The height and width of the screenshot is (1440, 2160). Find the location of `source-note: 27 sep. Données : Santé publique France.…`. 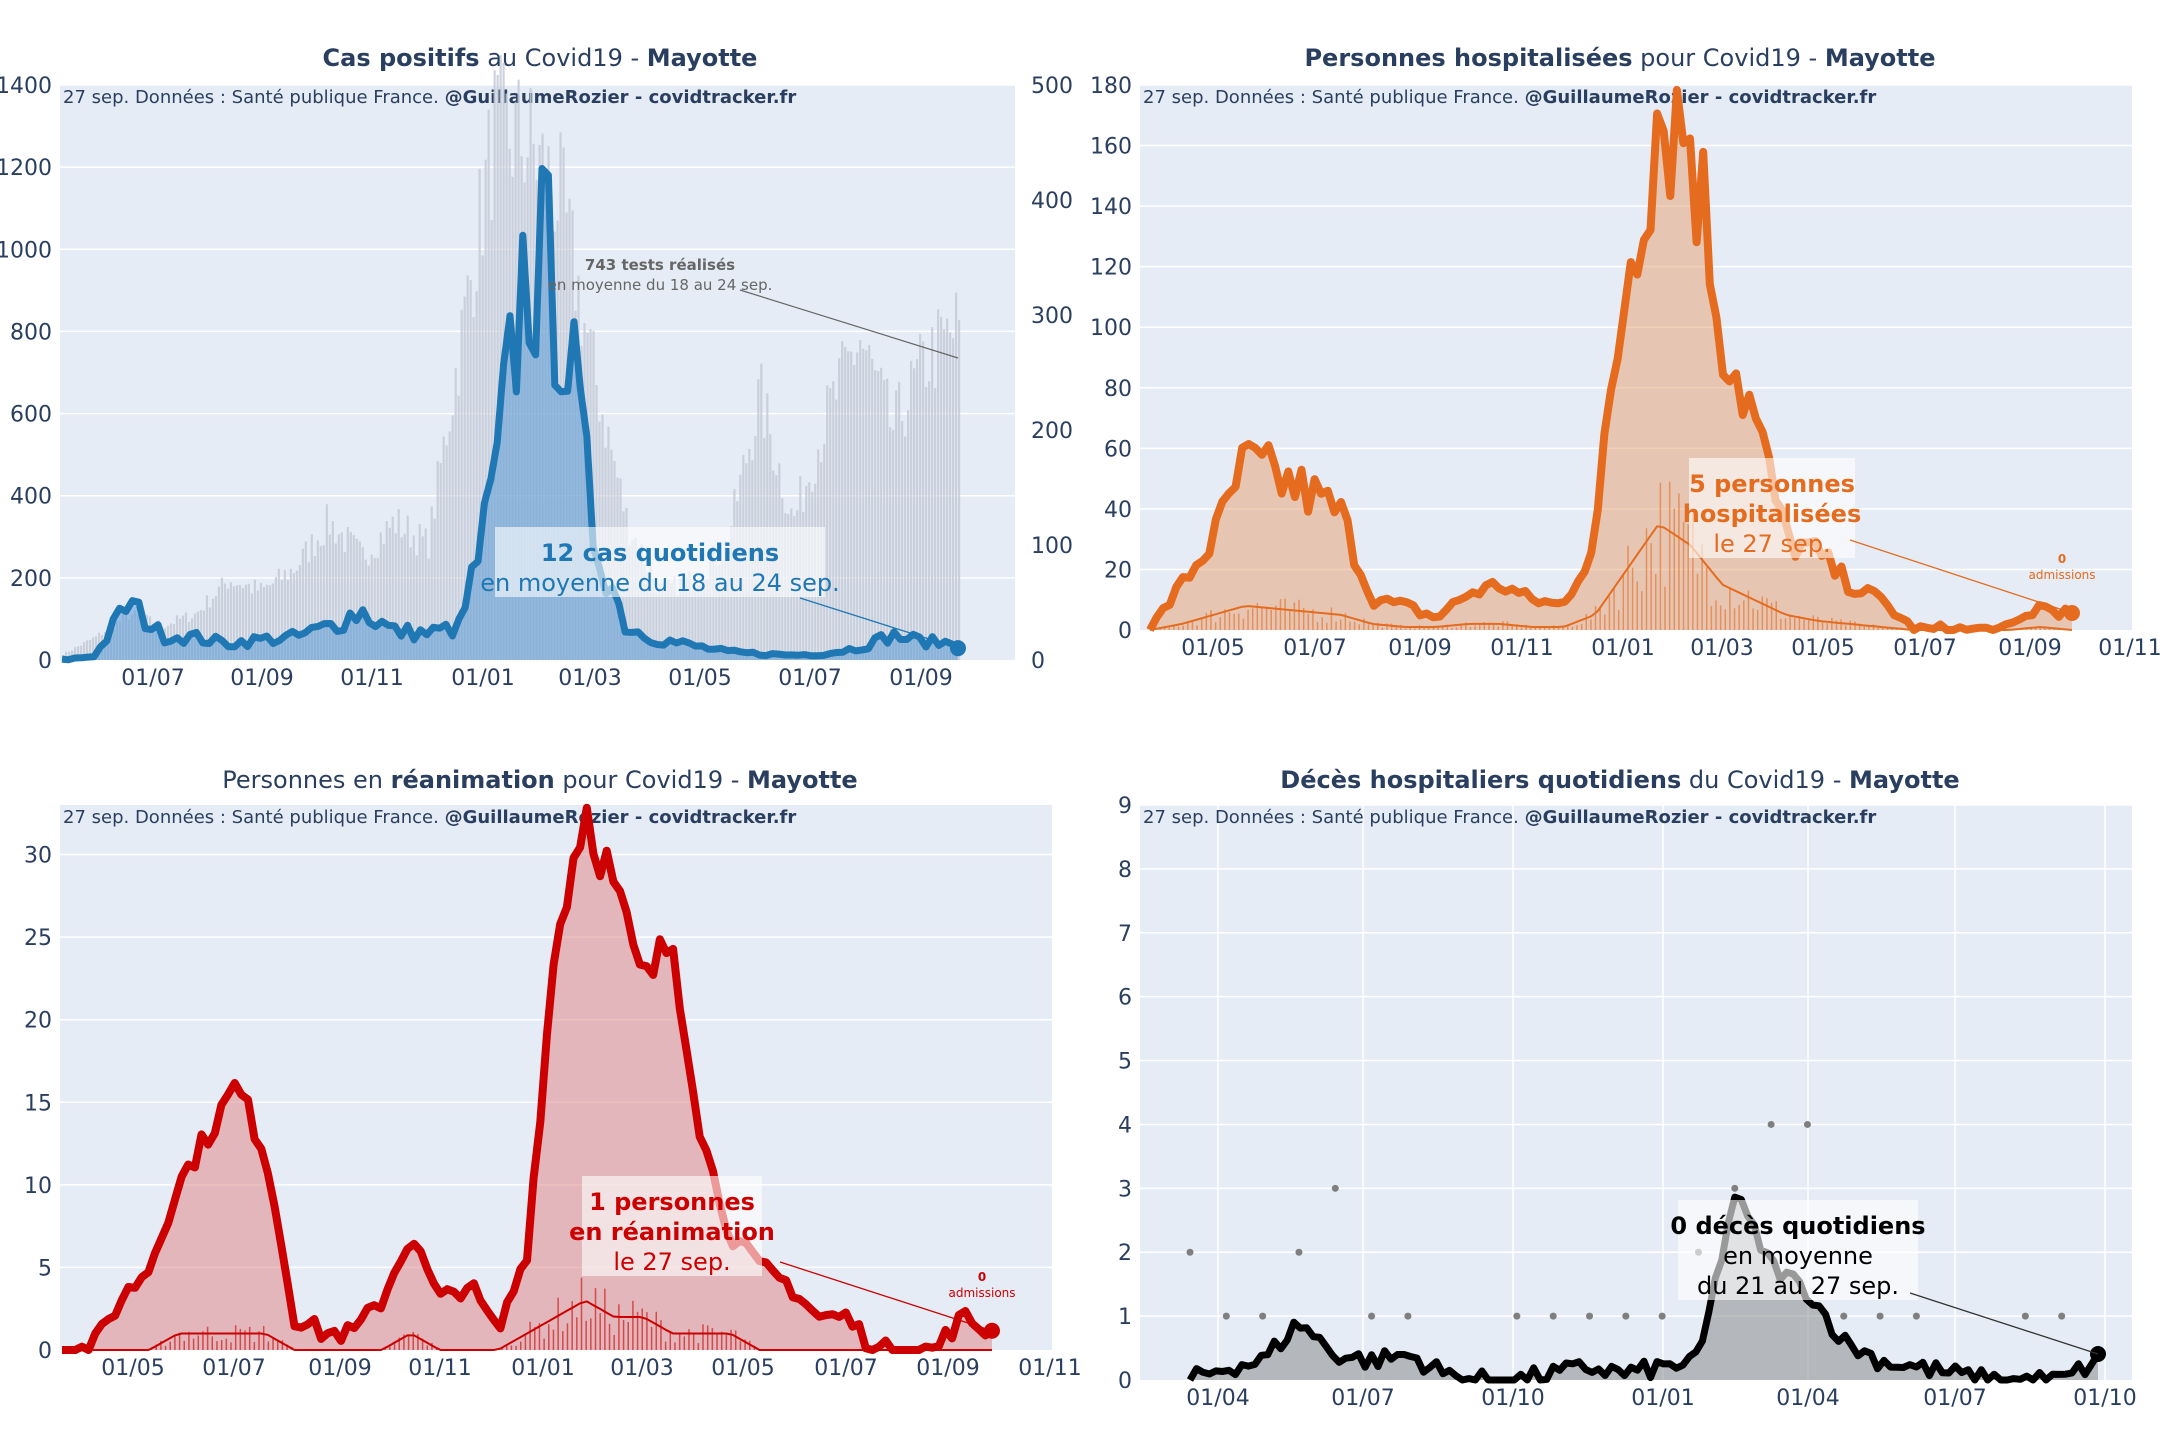

source-note: 27 sep. Données : Santé publique France.… is located at coordinates (1509, 817).